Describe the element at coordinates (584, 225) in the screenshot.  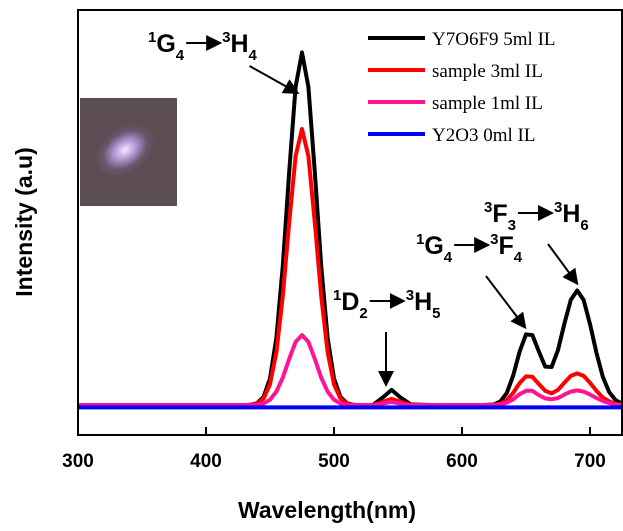
I see `annotation-sub: 6` at that location.